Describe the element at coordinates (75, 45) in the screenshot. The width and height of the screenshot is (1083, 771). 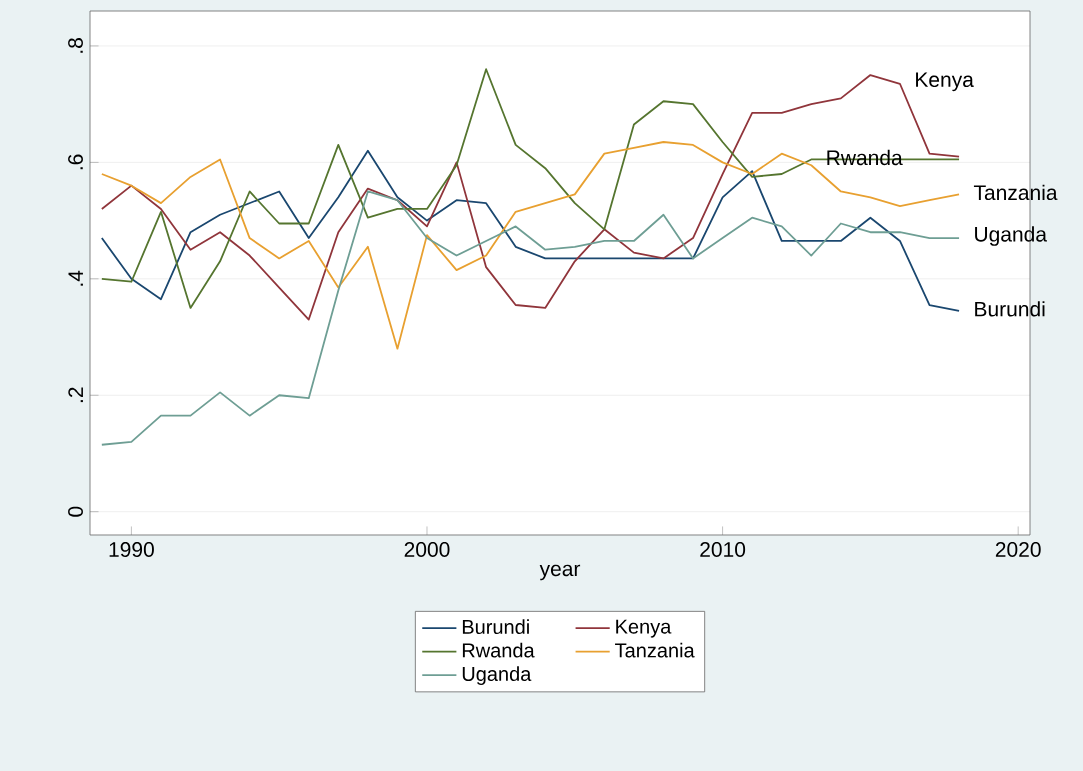
I see `y-tick-label: .8` at that location.